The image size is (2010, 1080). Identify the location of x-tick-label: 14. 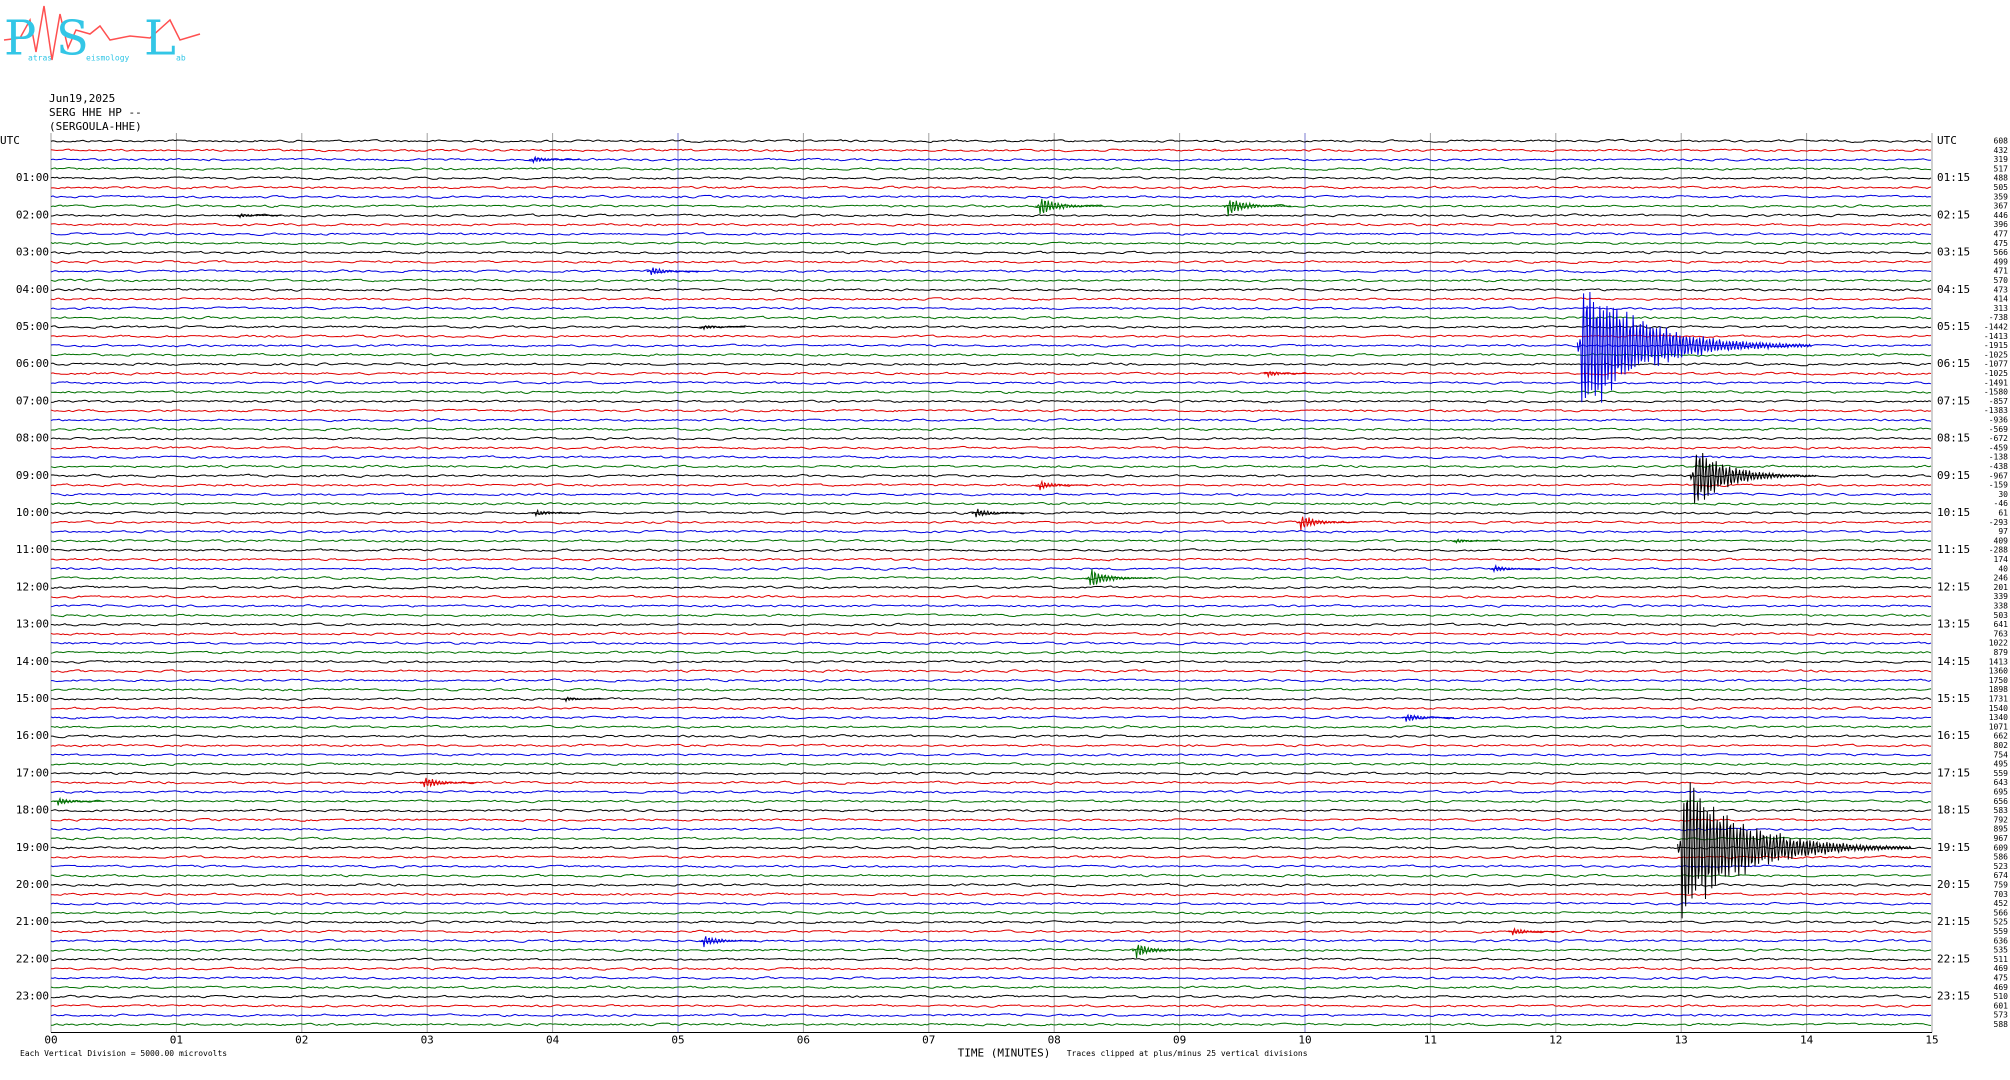
(1807, 1040).